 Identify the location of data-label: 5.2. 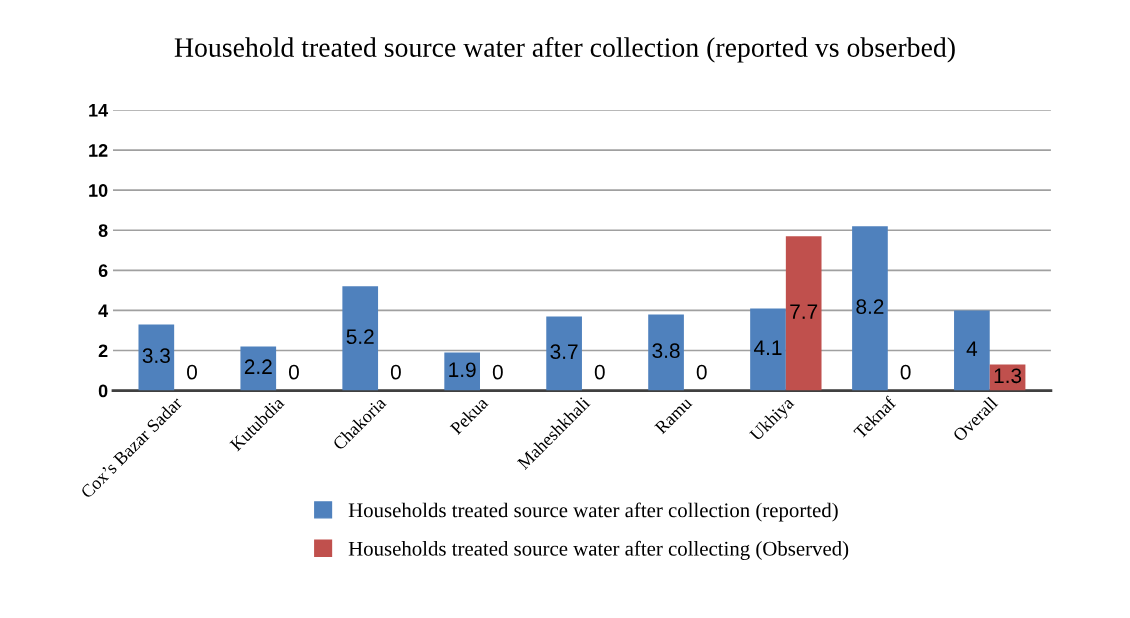
(360, 337).